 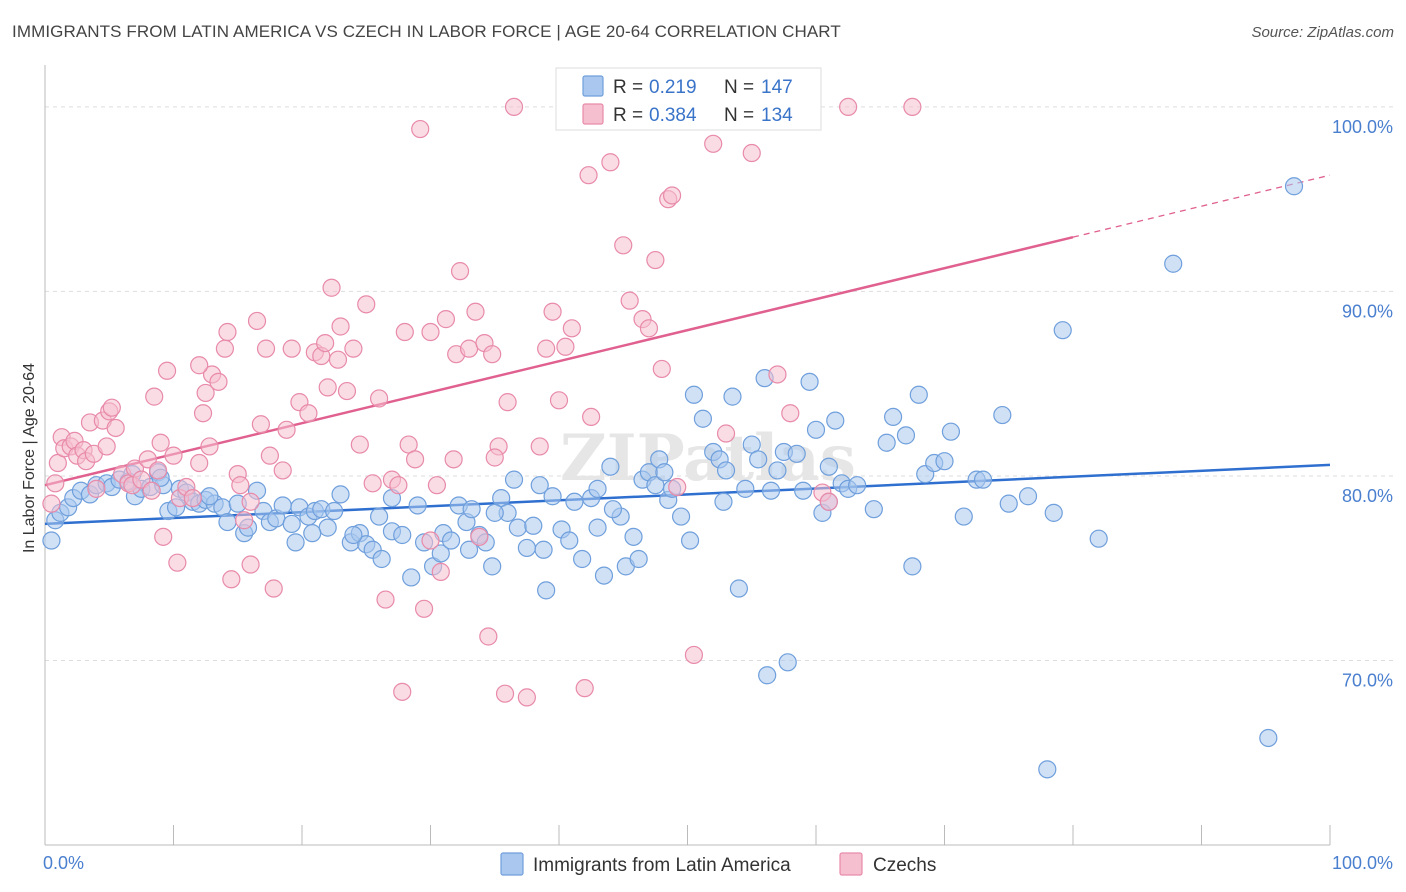 I want to click on bottom-legend-swatch-blue, so click(x=512, y=864).